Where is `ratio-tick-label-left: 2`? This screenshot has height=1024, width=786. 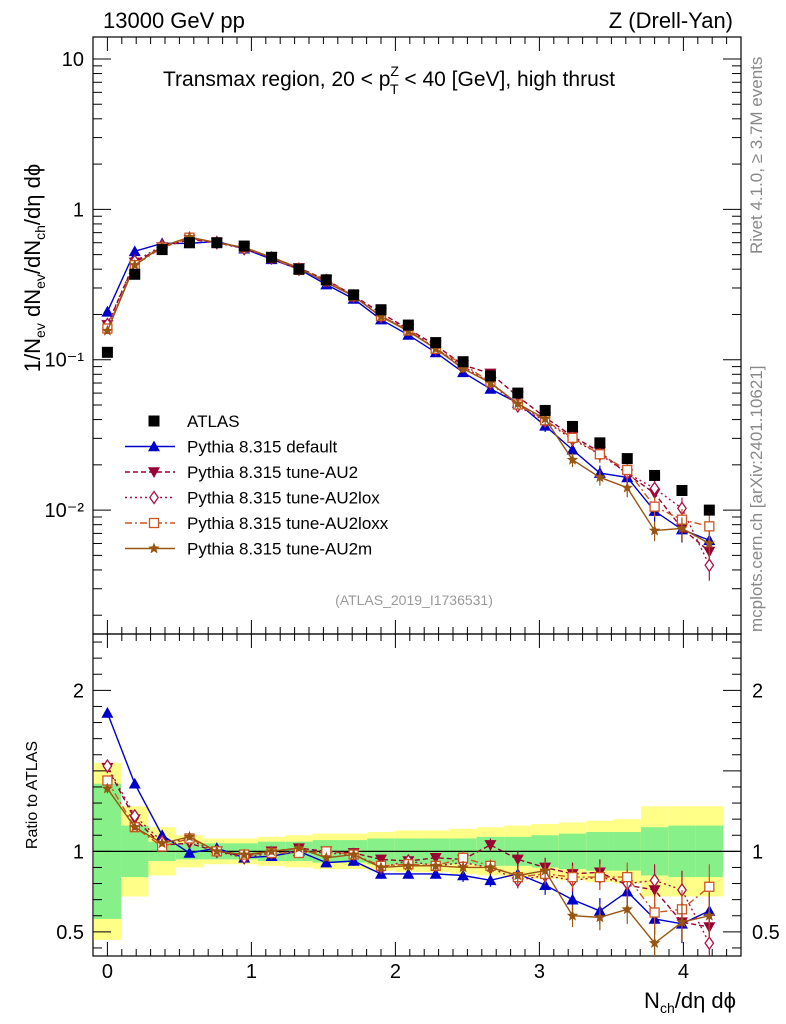
ratio-tick-label-left: 2 is located at coordinates (78, 691).